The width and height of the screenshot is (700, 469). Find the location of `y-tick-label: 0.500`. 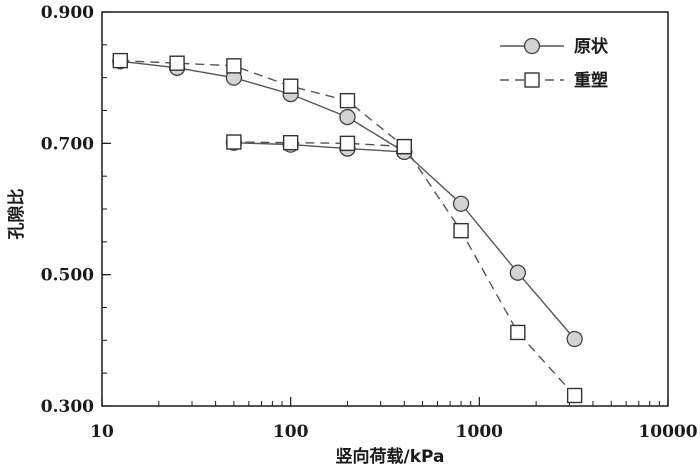

y-tick-label: 0.500 is located at coordinates (67, 276).